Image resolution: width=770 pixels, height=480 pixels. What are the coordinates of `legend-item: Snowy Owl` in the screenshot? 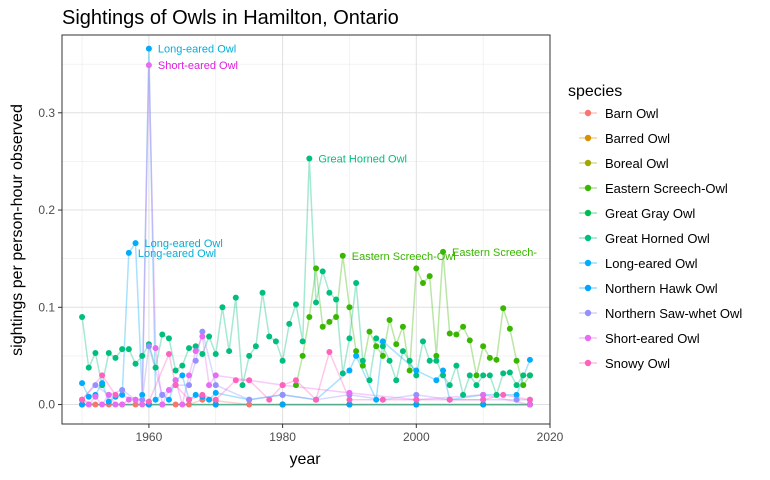 It's located at (624, 363).